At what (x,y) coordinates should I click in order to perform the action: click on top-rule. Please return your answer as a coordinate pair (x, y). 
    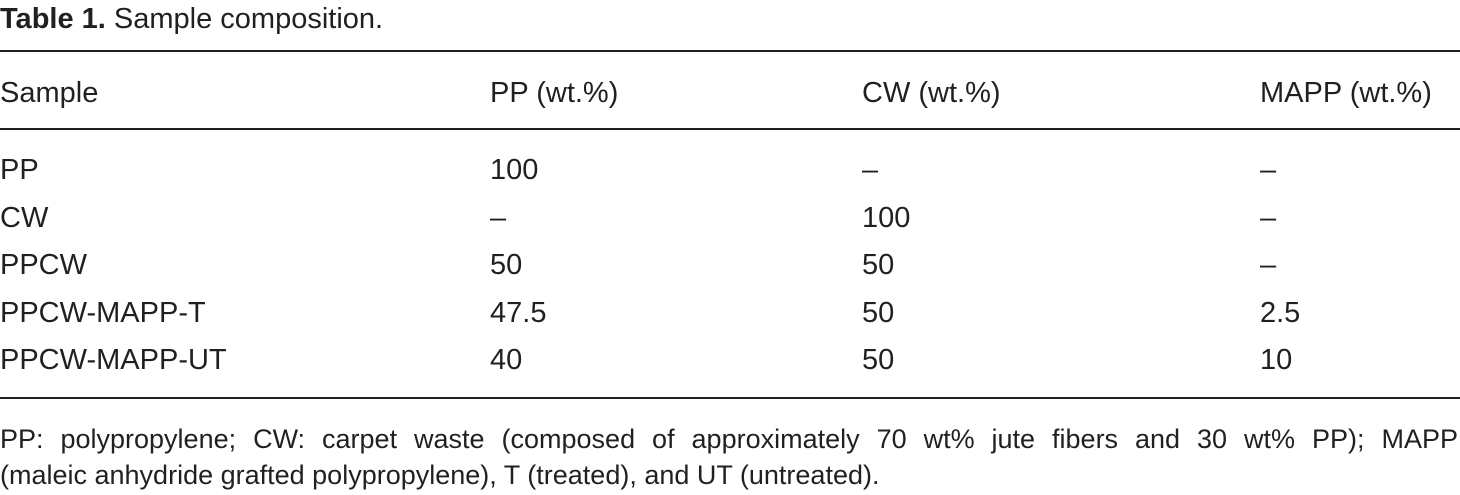
    Looking at the image, I should click on (730, 51).